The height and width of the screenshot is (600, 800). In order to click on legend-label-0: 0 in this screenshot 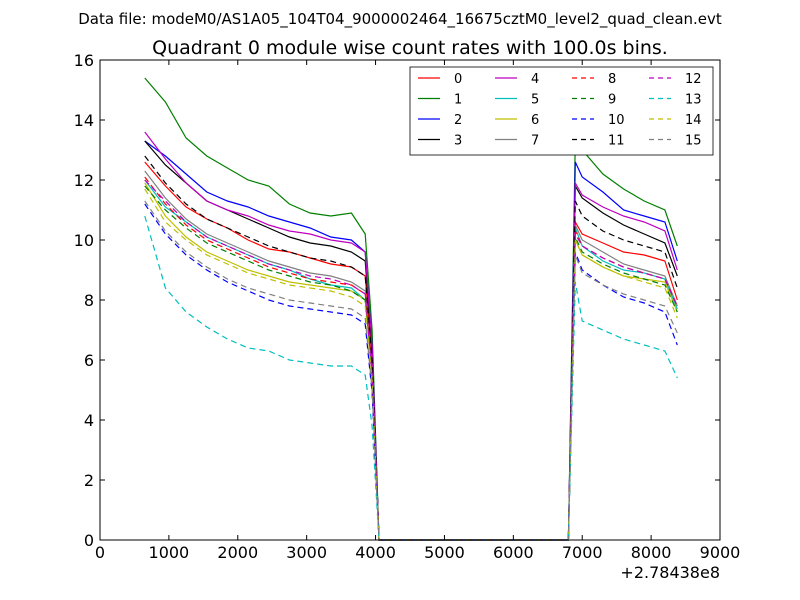, I will do `click(458, 79)`.